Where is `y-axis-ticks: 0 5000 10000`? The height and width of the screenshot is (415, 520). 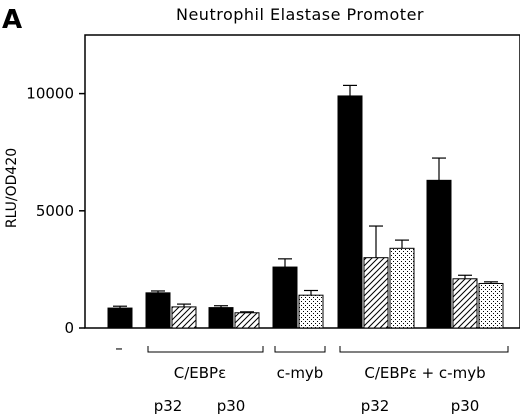 y-axis-ticks: 0 5000 10000 is located at coordinates (55, 211).